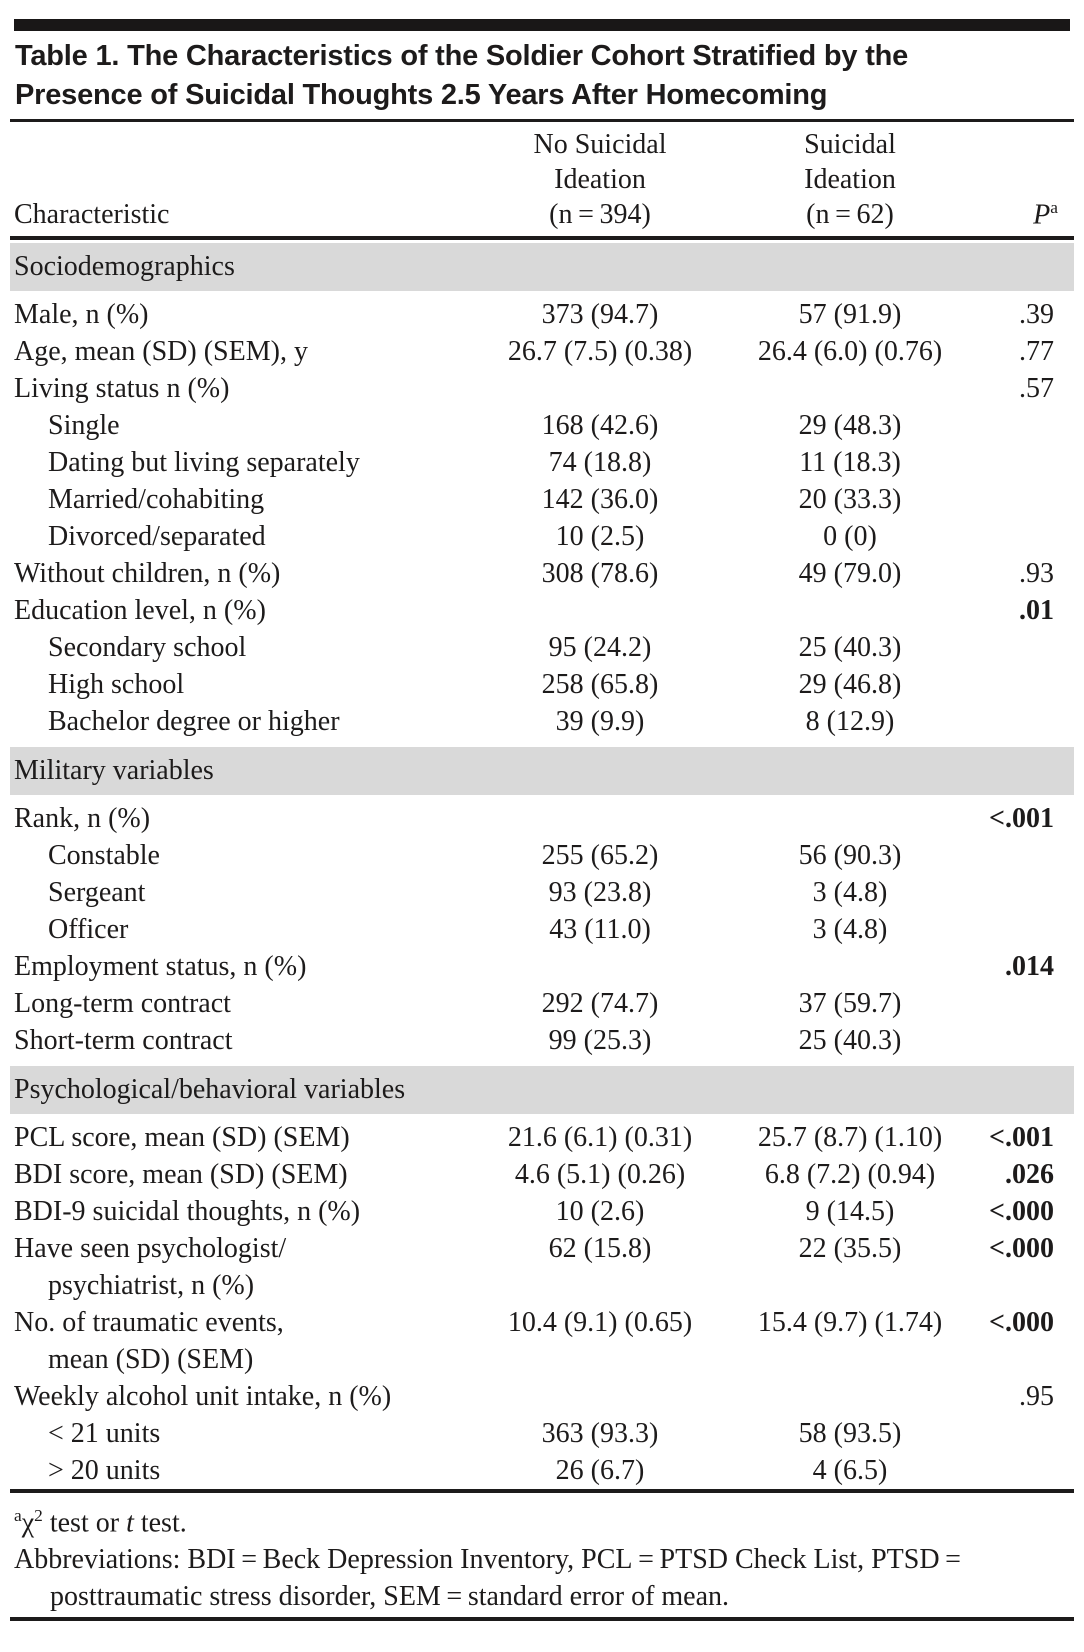  What do you see at coordinates (600, 647) in the screenshot?
I see `cell-no-suicidal-ideation: 95 (24.2)` at bounding box center [600, 647].